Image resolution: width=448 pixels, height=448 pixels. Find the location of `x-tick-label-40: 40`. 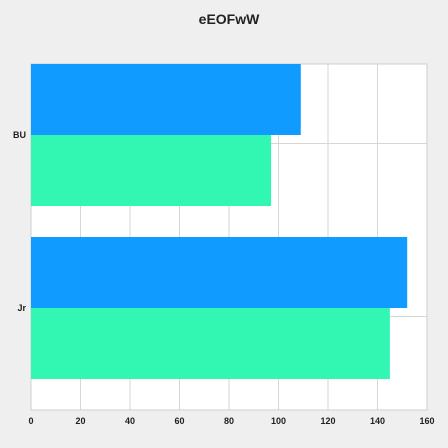

x-tick-label-40: 40 is located at coordinates (130, 421).